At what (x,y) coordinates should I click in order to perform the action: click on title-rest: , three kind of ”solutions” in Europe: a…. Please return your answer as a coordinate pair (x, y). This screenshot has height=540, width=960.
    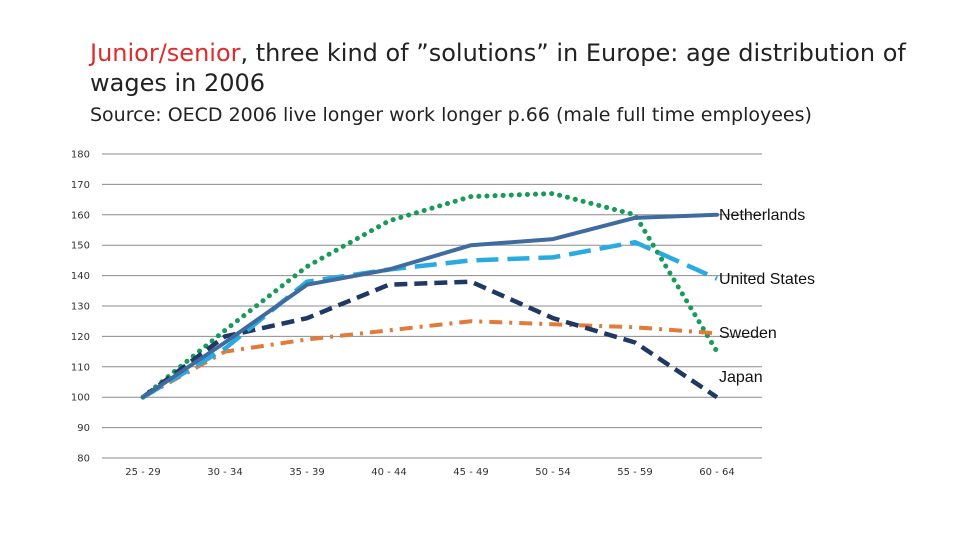
    Looking at the image, I should click on (498, 68).